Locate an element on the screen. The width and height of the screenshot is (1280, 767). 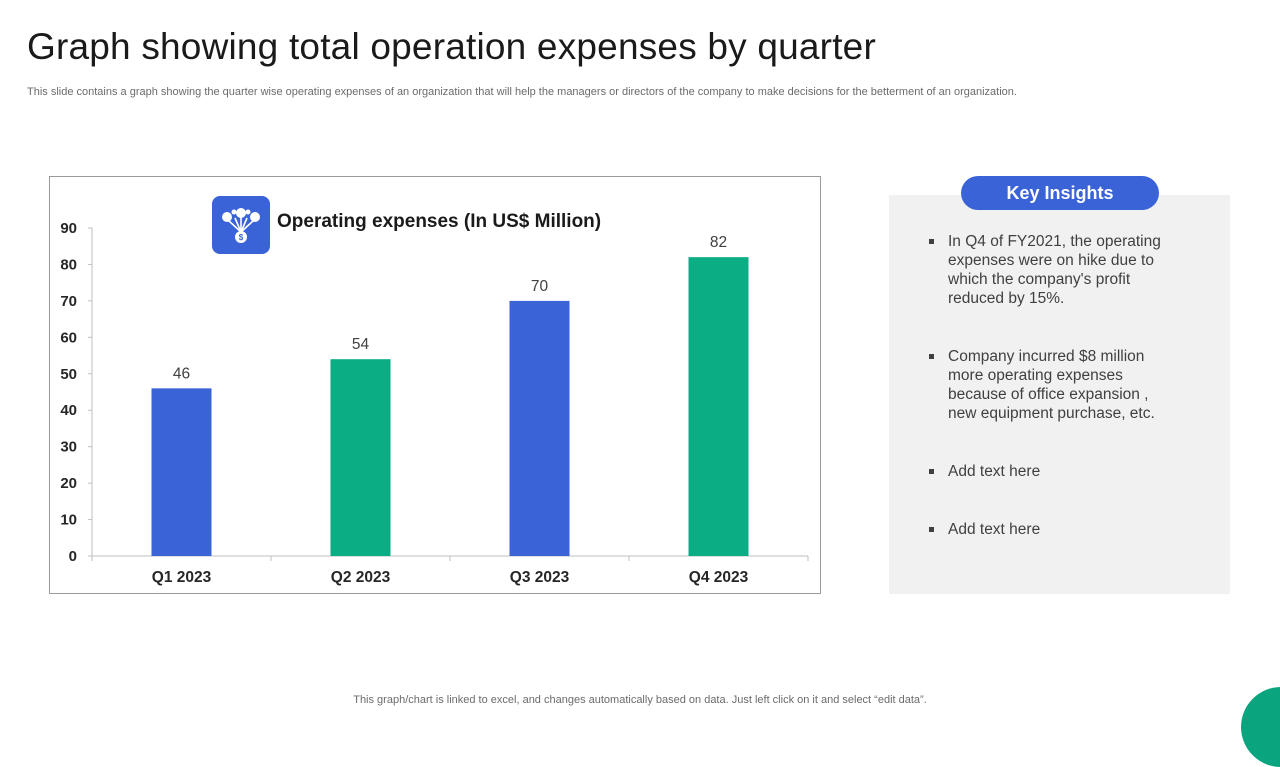
chart-title: Operating expenses (In US$ Million) is located at coordinates (439, 221).